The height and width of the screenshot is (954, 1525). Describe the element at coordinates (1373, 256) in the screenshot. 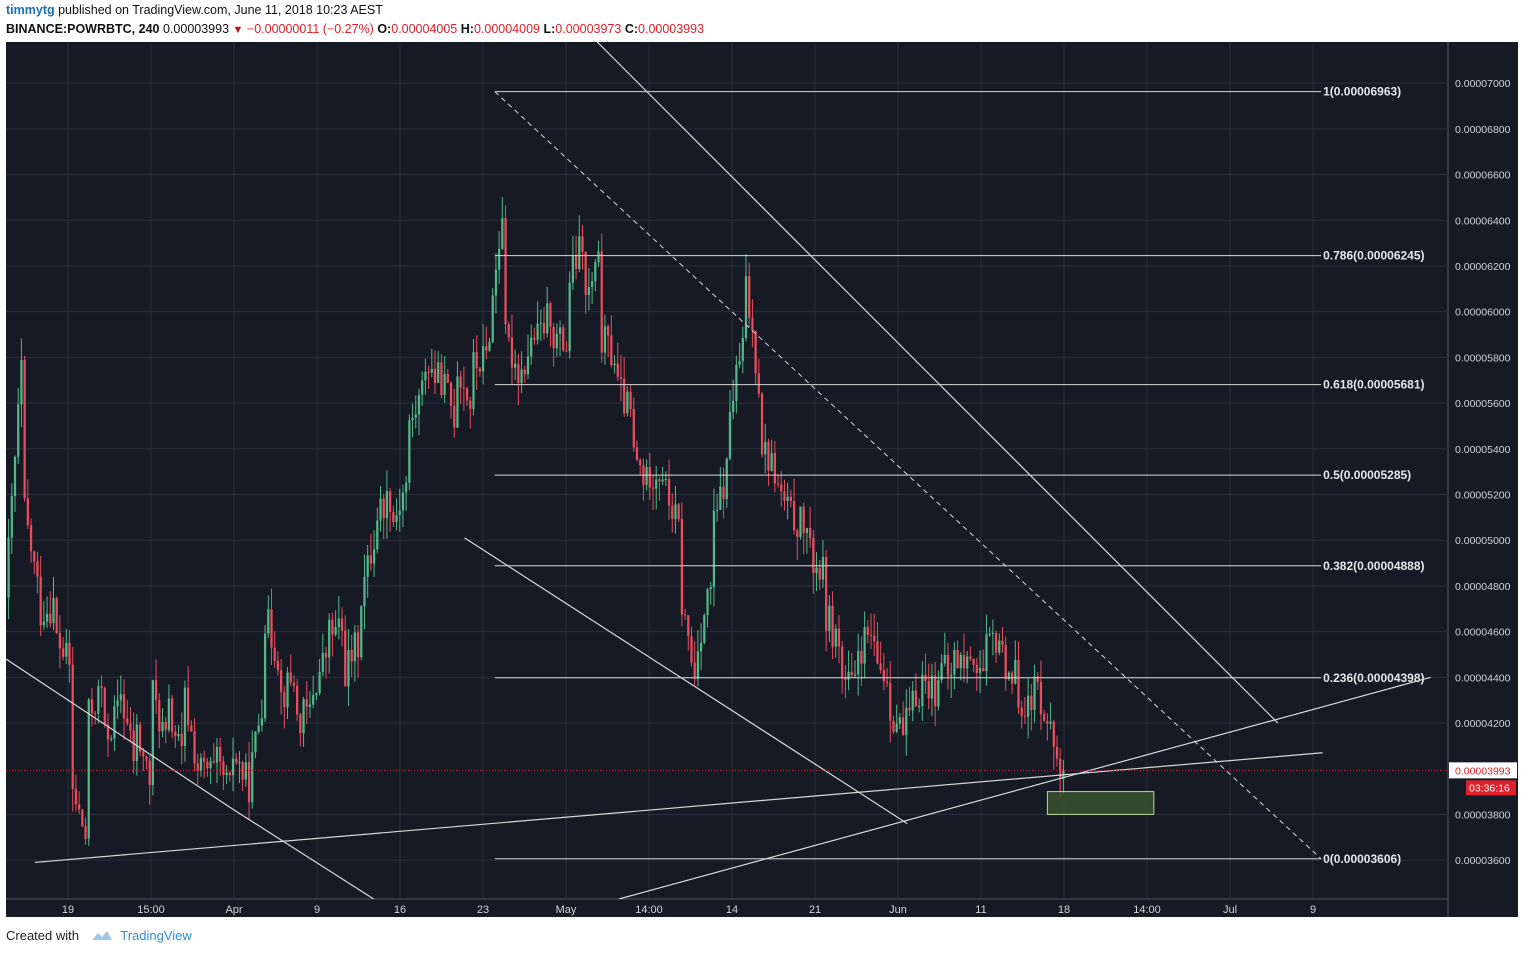

I see `fib-level-label: 0.786(0.00006245)` at that location.